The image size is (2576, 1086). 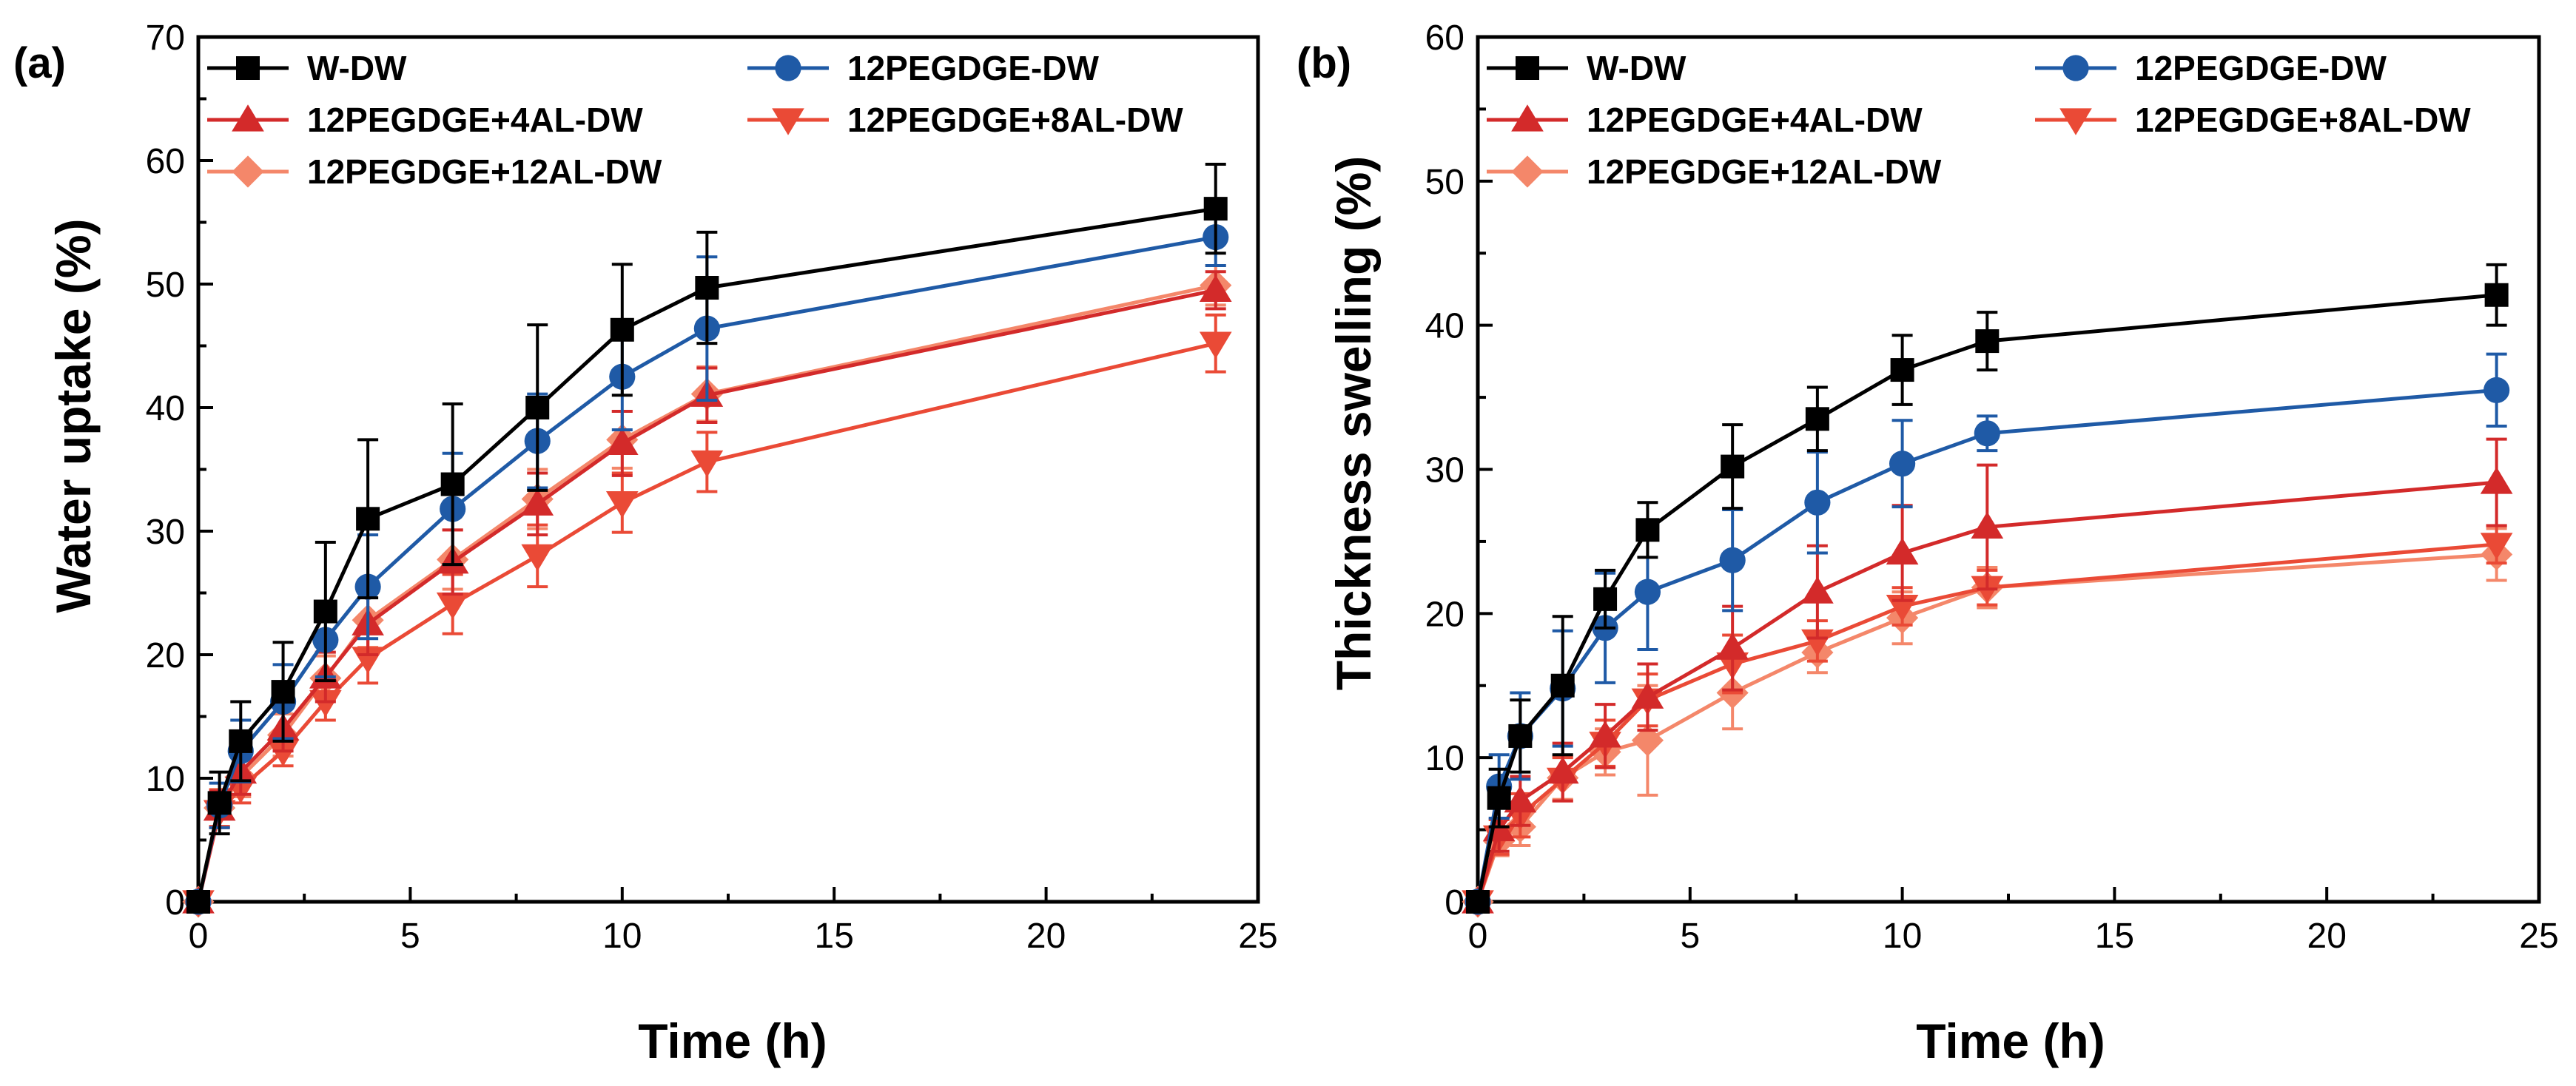 What do you see at coordinates (835, 936) in the screenshot?
I see `x-tick-label: 15` at bounding box center [835, 936].